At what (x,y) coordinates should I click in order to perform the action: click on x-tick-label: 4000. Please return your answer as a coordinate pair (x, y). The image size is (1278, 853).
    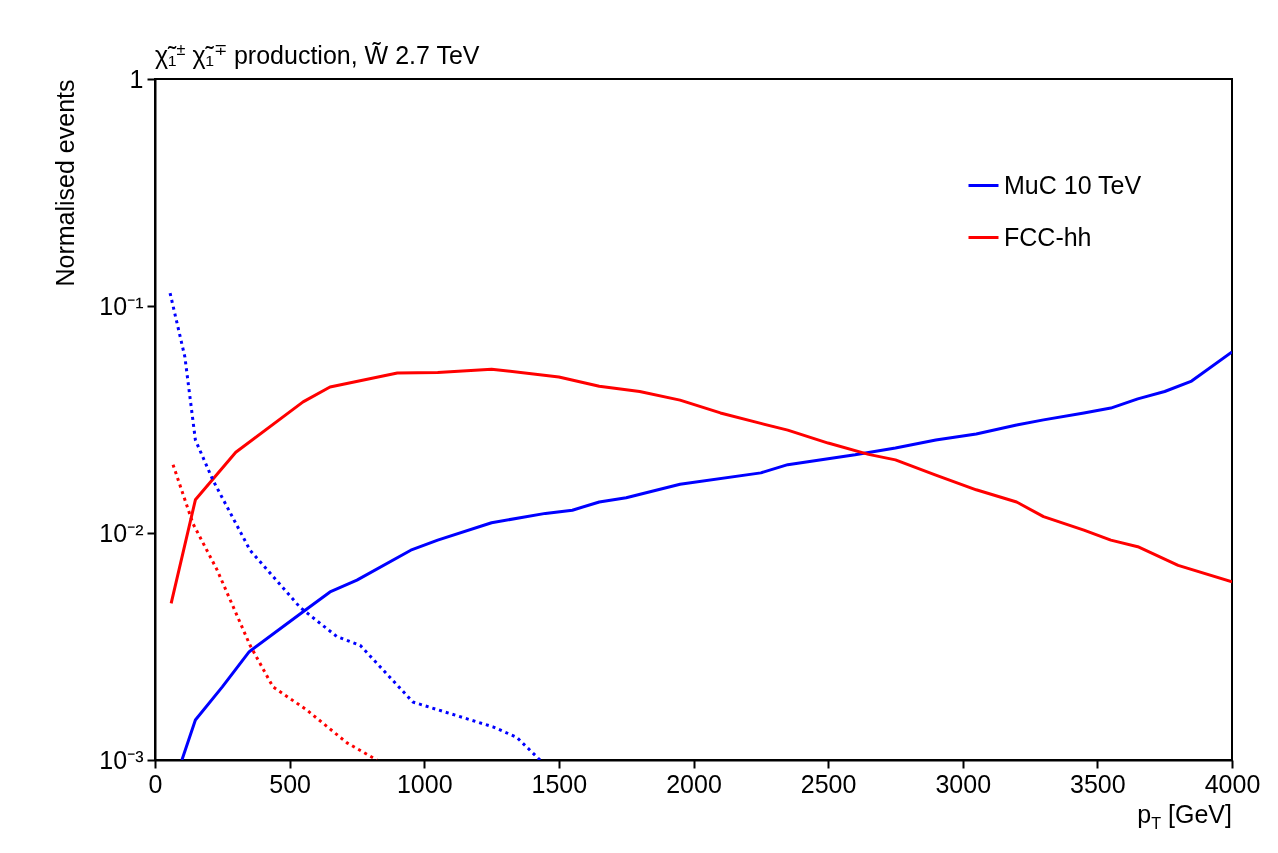
    Looking at the image, I should click on (1232, 783).